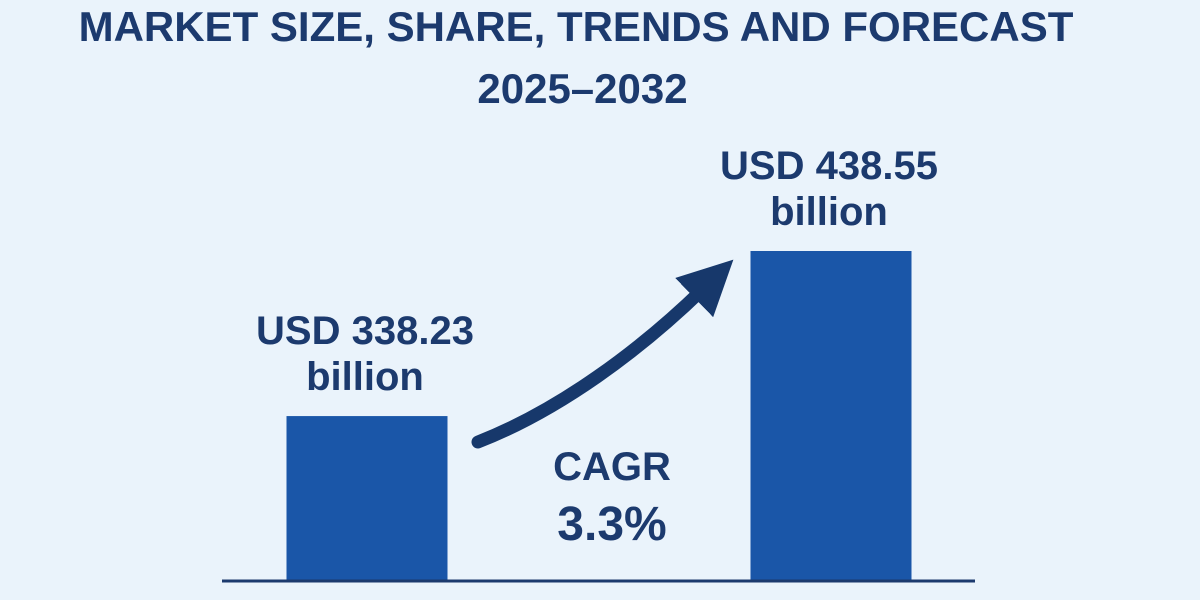 The image size is (1200, 600). Describe the element at coordinates (612, 467) in the screenshot. I see `cagr-label: CAGR` at that location.